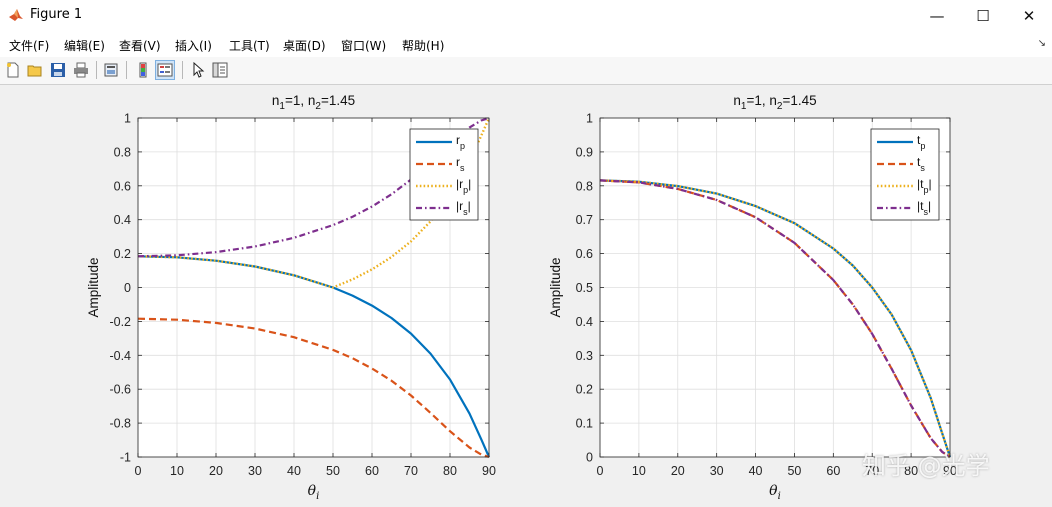  Describe the element at coordinates (463, 208) in the screenshot. I see `legend-label: |rs|` at that location.